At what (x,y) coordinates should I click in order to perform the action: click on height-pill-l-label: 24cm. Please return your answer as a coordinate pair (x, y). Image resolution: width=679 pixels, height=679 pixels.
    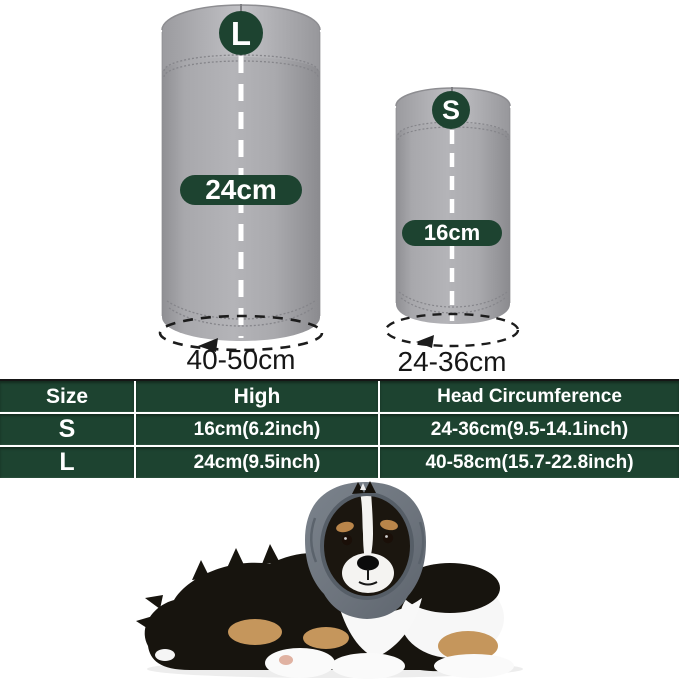
    Looking at the image, I should click on (241, 189).